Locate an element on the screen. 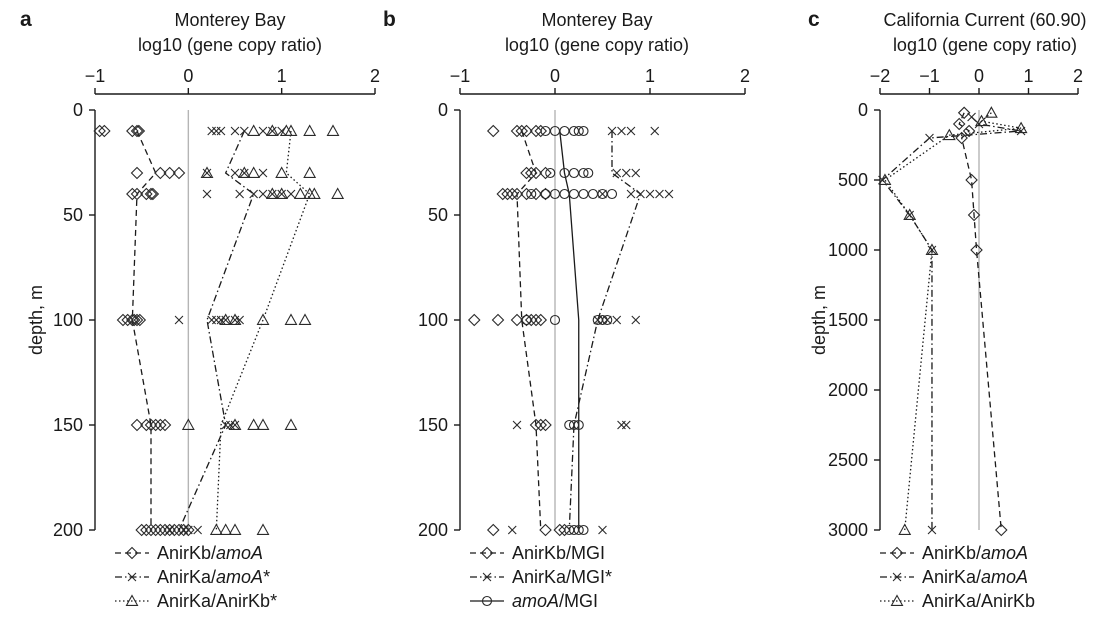 This screenshot has height=637, width=1103. y-tick-label: 200 is located at coordinates (433, 530).